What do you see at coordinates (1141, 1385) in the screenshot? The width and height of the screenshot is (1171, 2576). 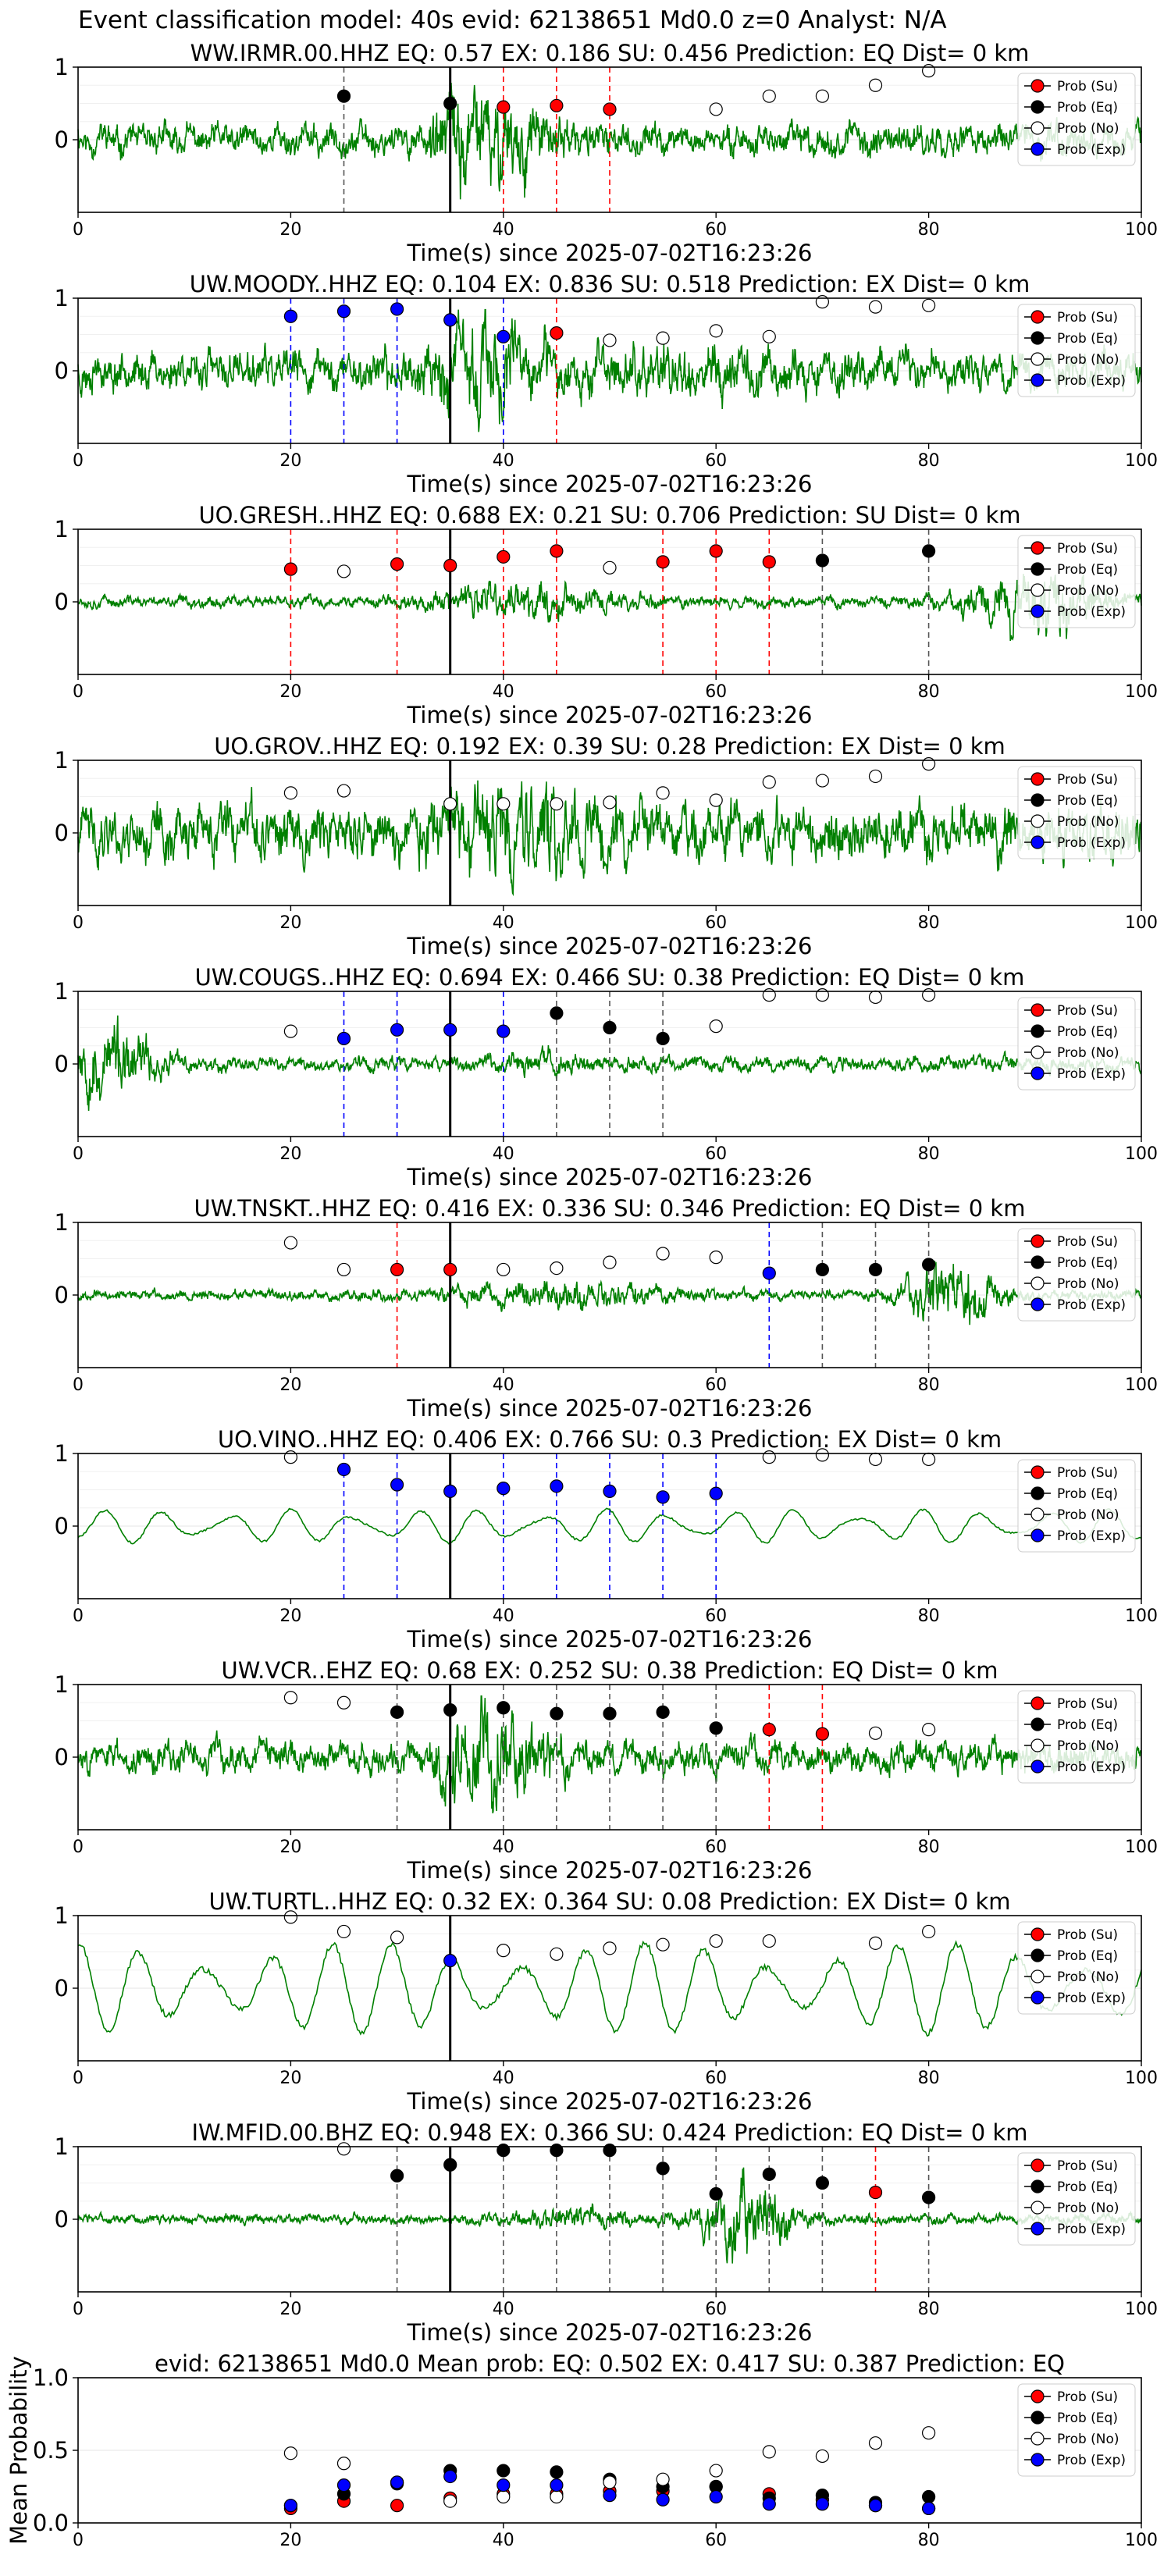 I see `x-tick-label: 100` at bounding box center [1141, 1385].